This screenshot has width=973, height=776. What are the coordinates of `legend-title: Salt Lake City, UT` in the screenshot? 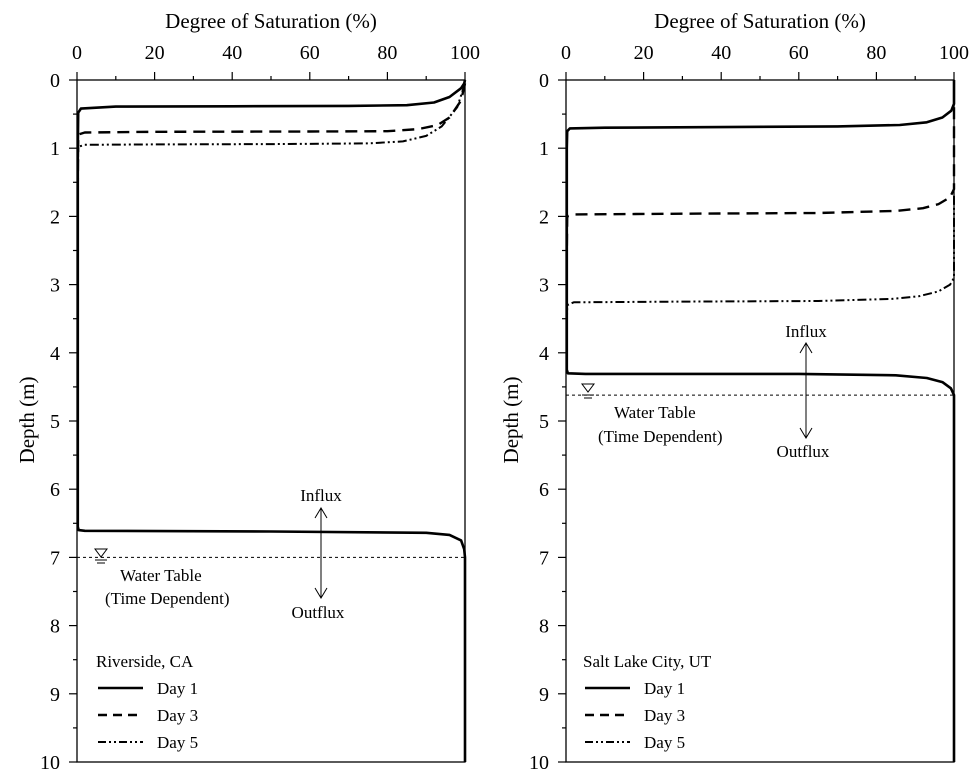 It's located at (647, 661).